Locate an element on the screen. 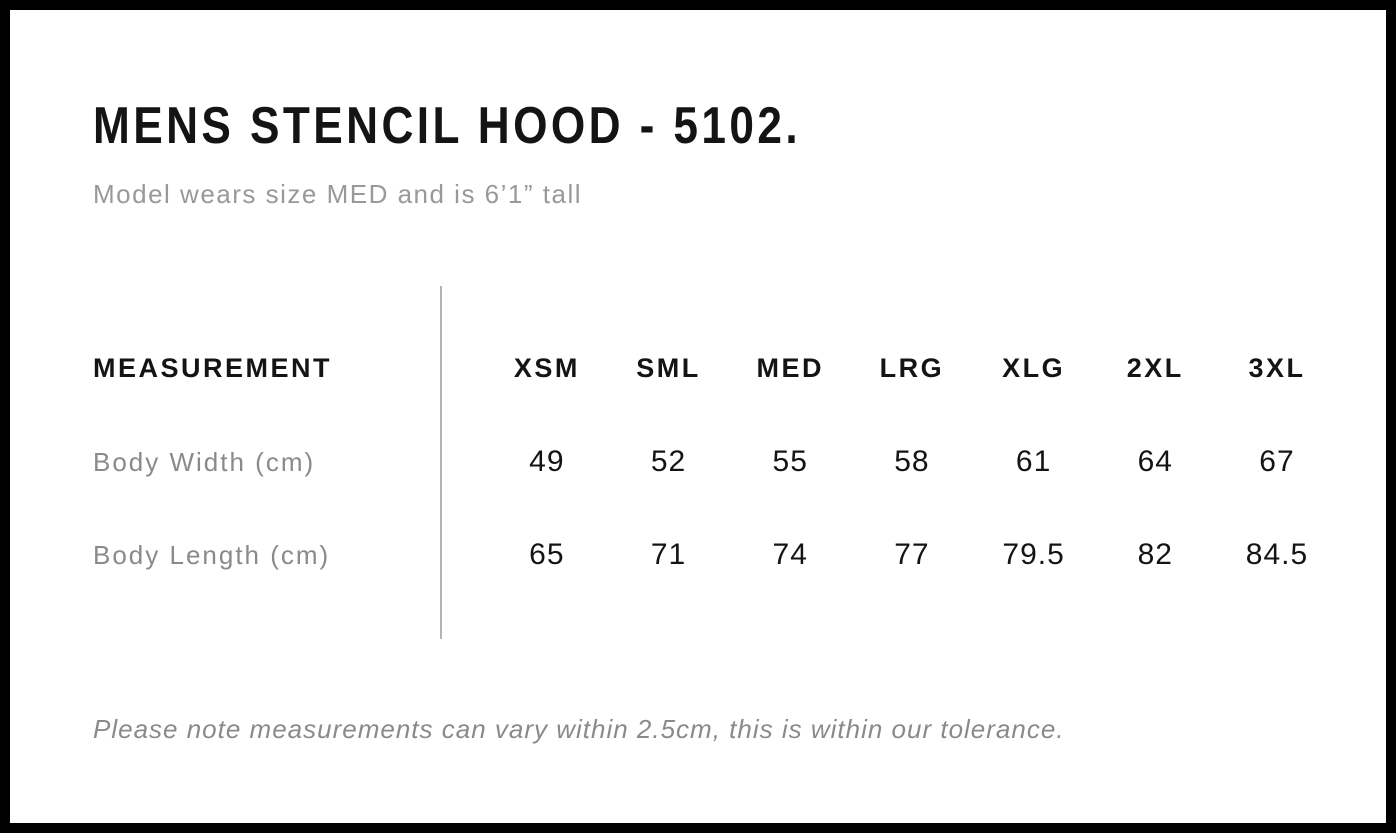  body-length-value-sml: 71 is located at coordinates (668, 554).